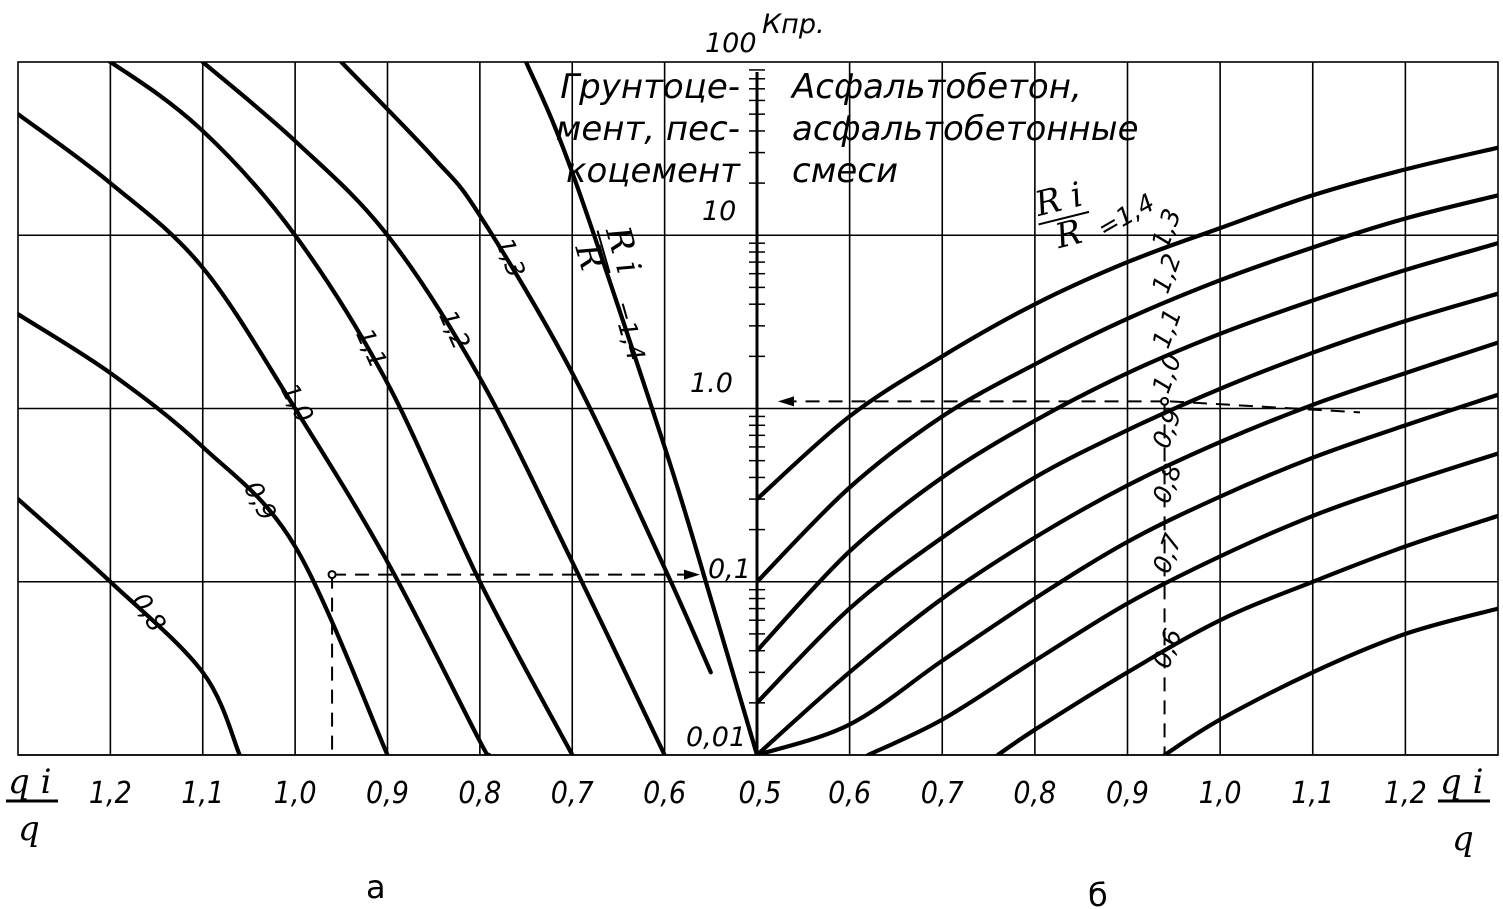 The image size is (1503, 909). Describe the element at coordinates (572, 793) in the screenshot. I see `panel-a-x-tick: 0,7` at that location.